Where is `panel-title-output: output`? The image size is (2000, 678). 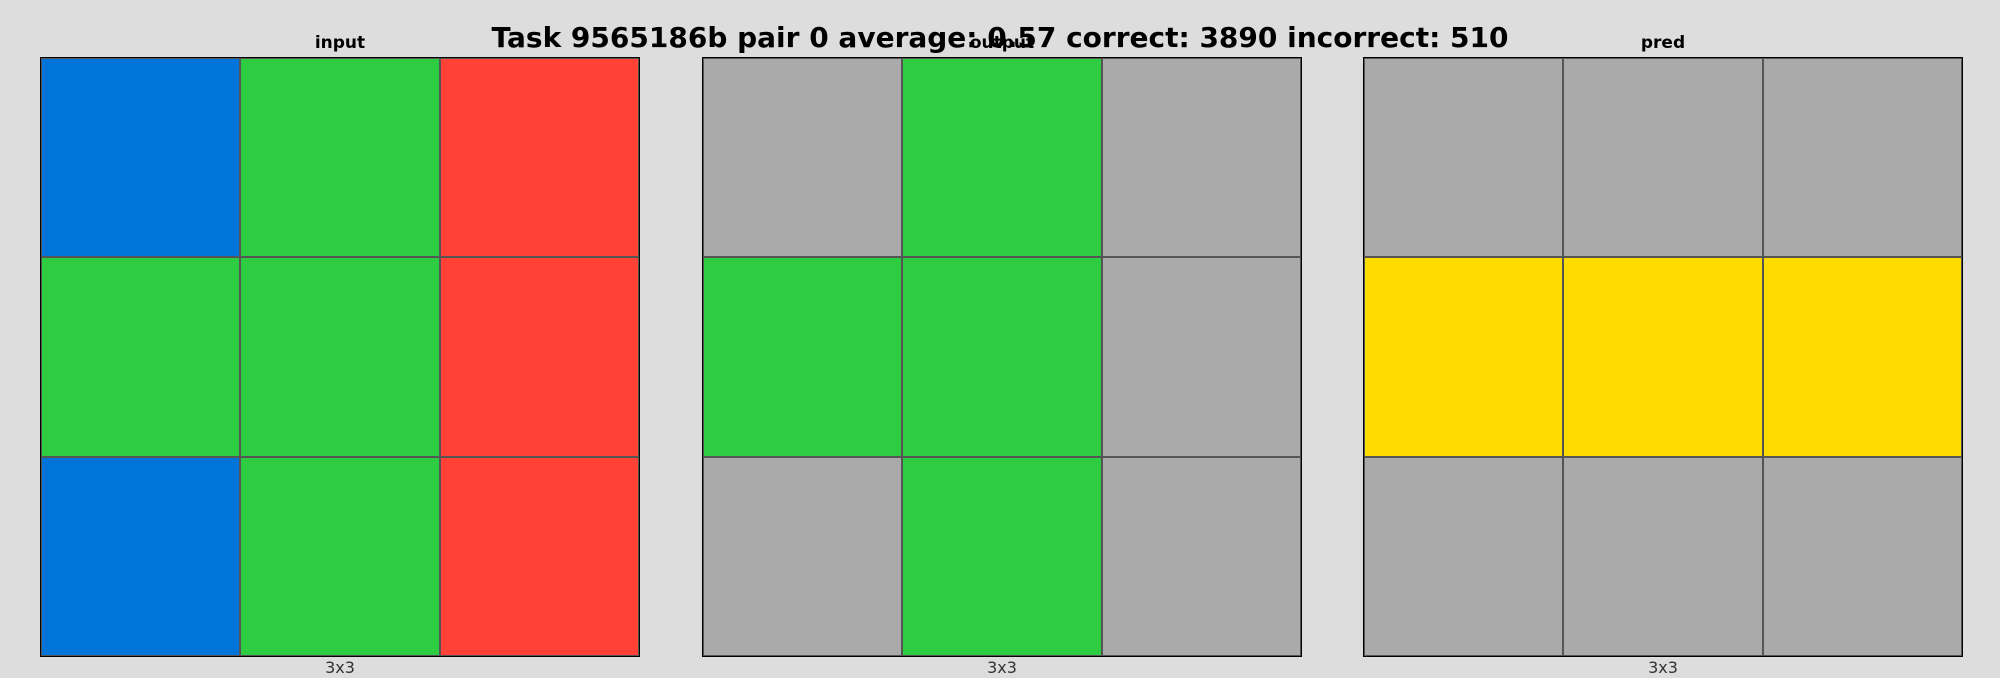 panel-title-output: output is located at coordinates (1002, 43).